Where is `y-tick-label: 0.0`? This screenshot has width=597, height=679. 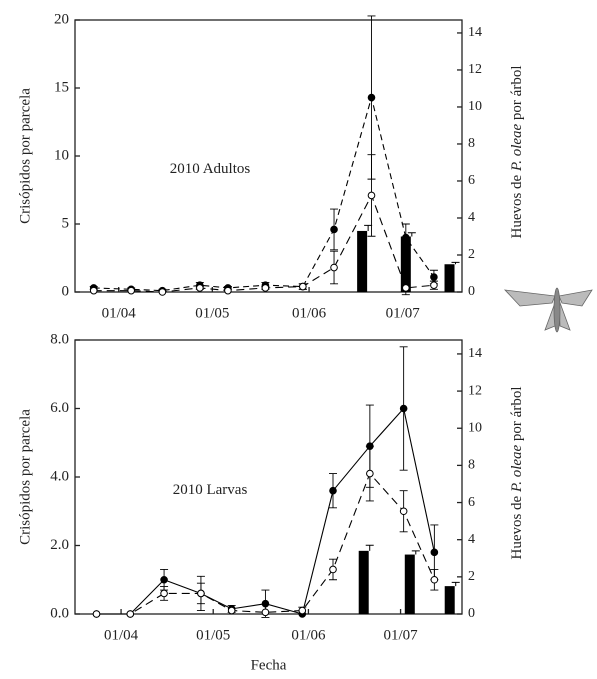
y-tick-label: 0.0 is located at coordinates (59, 613).